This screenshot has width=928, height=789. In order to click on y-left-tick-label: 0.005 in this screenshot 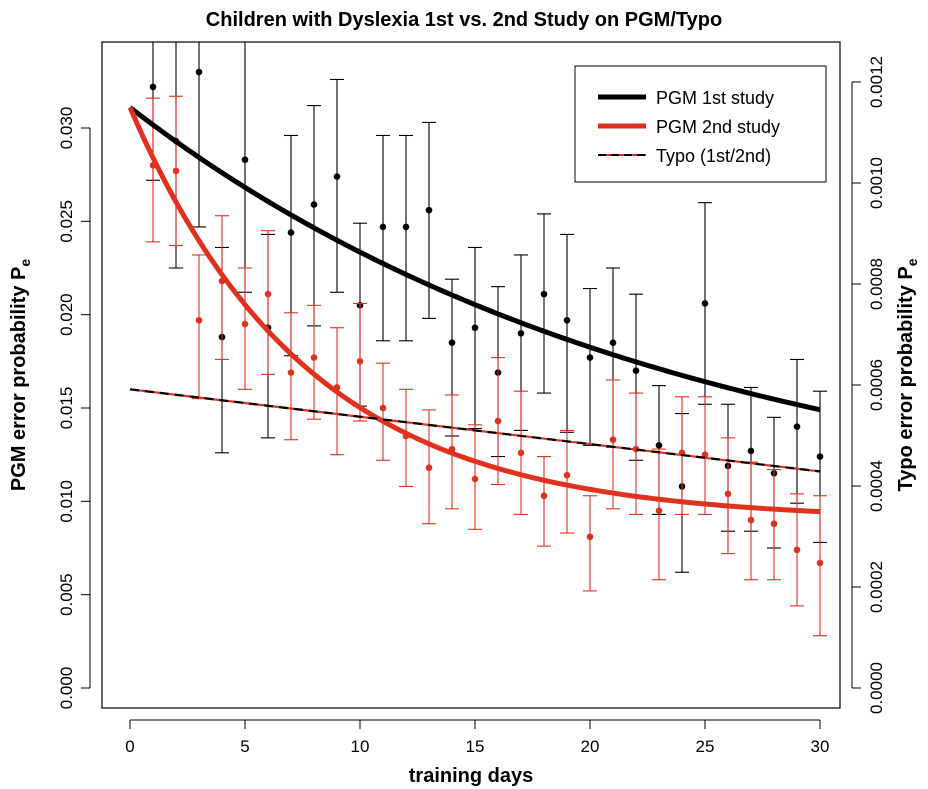, I will do `click(66, 594)`.